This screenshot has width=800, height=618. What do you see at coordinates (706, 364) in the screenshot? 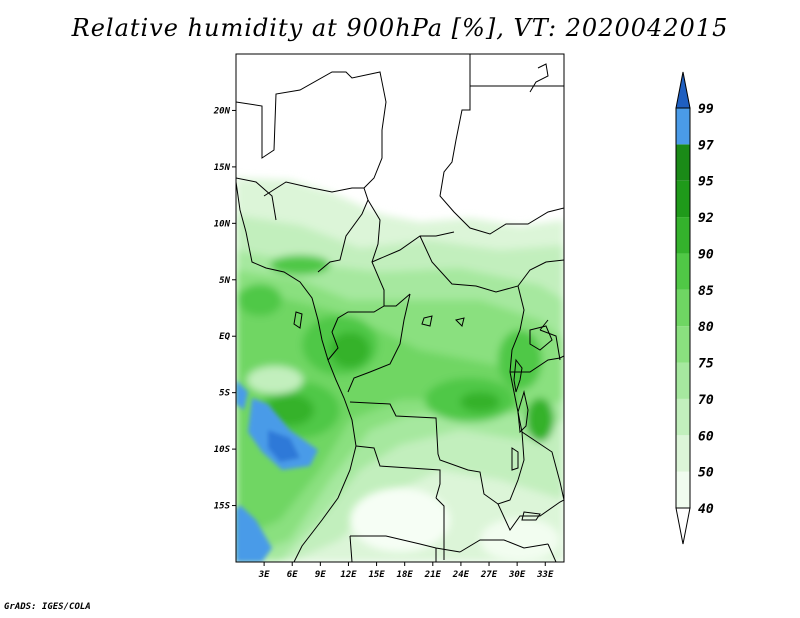
I see `colorbar-label: 75` at bounding box center [706, 364].